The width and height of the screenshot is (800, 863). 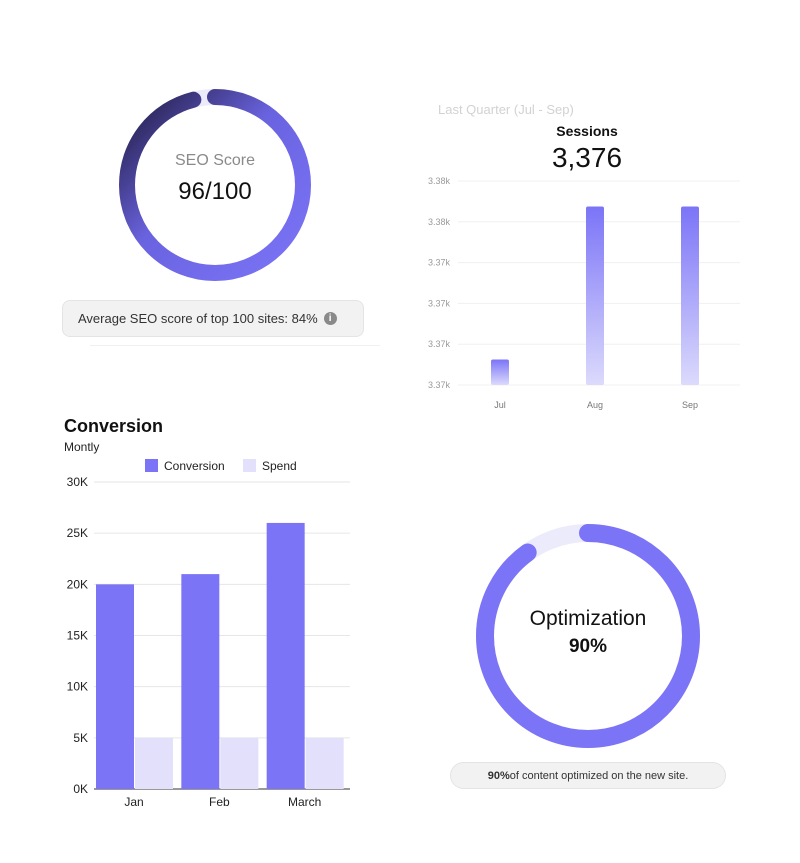 What do you see at coordinates (595, 405) in the screenshot?
I see `x-tick-label: Aug` at bounding box center [595, 405].